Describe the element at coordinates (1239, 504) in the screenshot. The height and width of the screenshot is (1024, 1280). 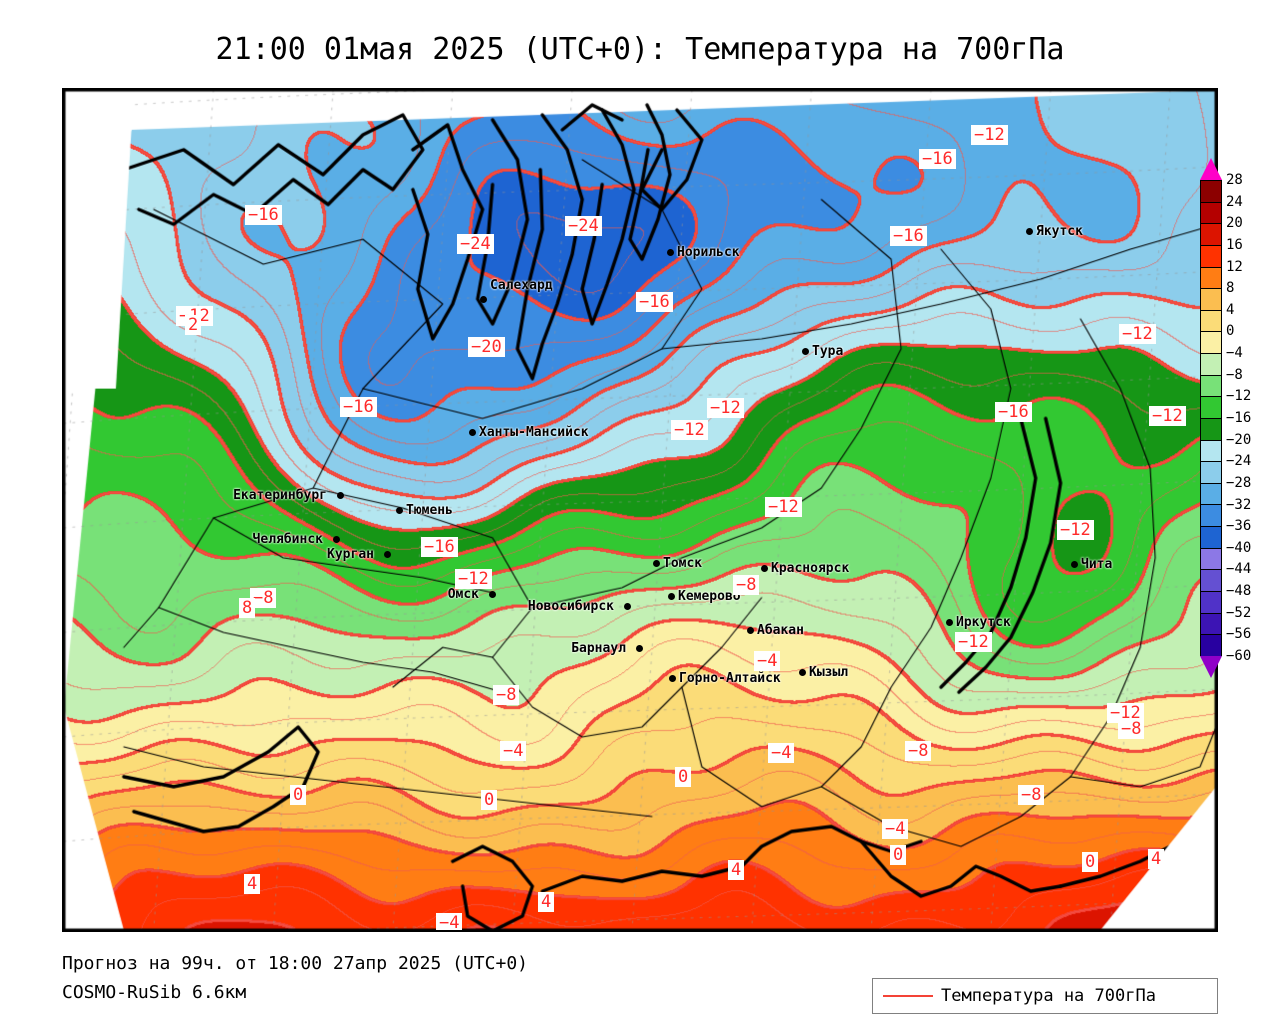
I see `colorbar-tick-label: −32` at that location.